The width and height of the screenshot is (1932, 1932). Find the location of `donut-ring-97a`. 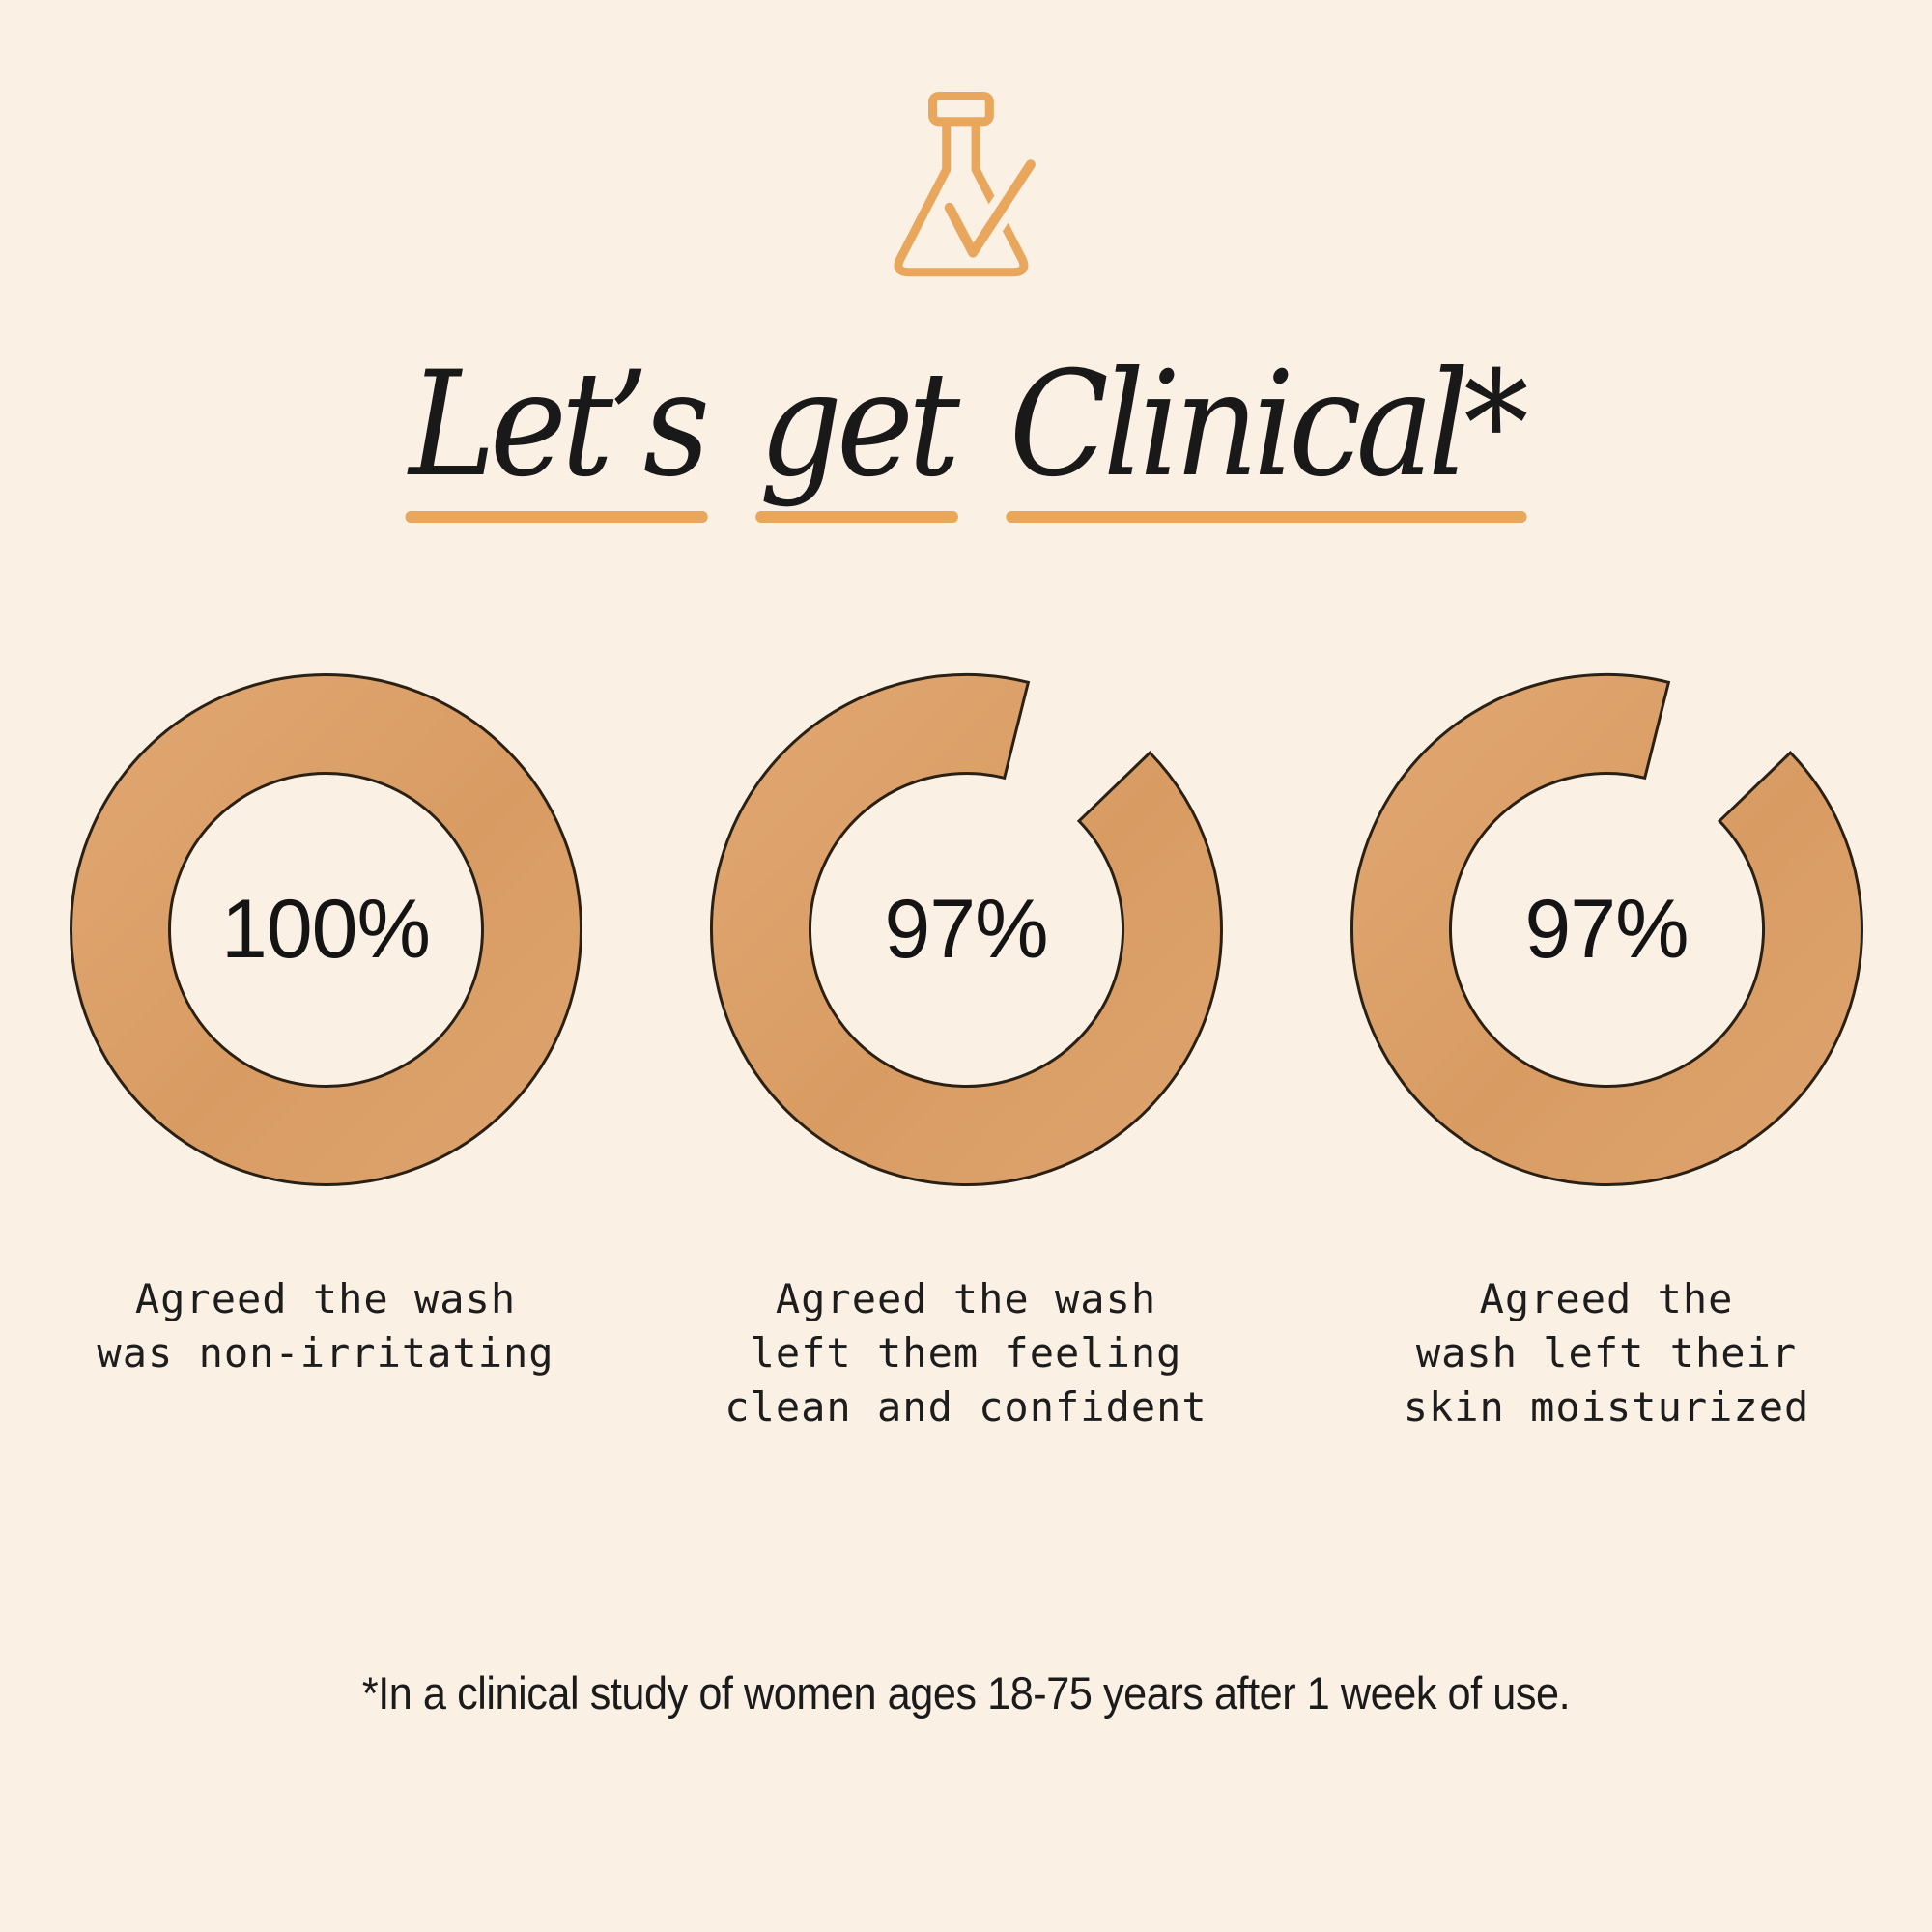

donut-ring-97a is located at coordinates (966, 929).